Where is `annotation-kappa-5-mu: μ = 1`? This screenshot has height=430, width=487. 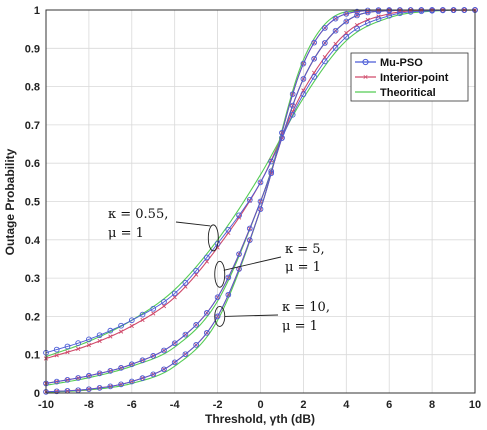 annotation-kappa-5-mu: μ = 1 is located at coordinates (303, 267).